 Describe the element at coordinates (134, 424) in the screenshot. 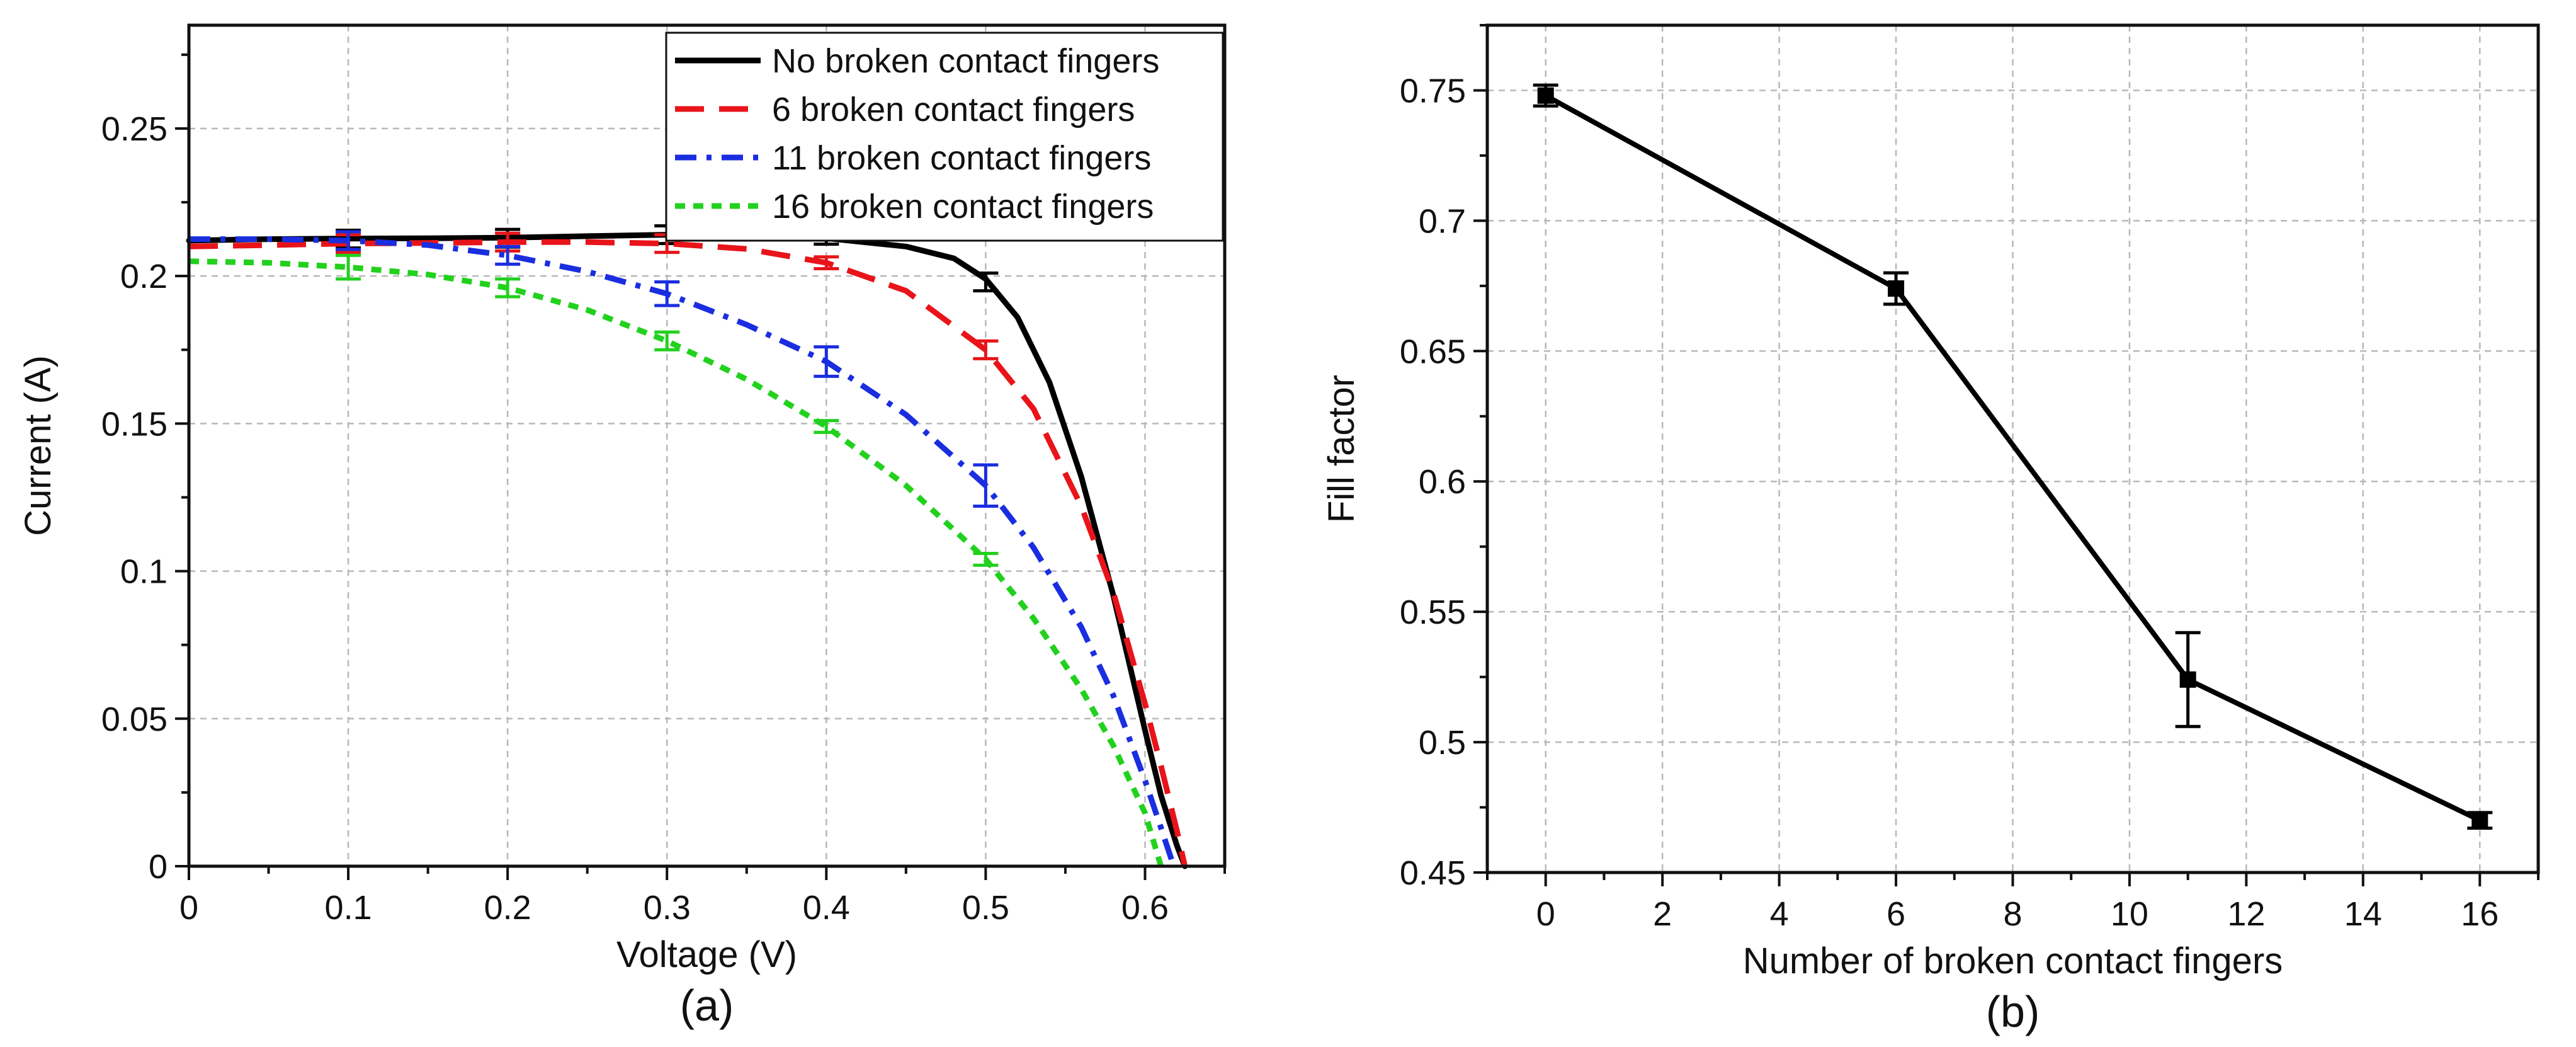

I see `y-tick-label: 0.15` at that location.